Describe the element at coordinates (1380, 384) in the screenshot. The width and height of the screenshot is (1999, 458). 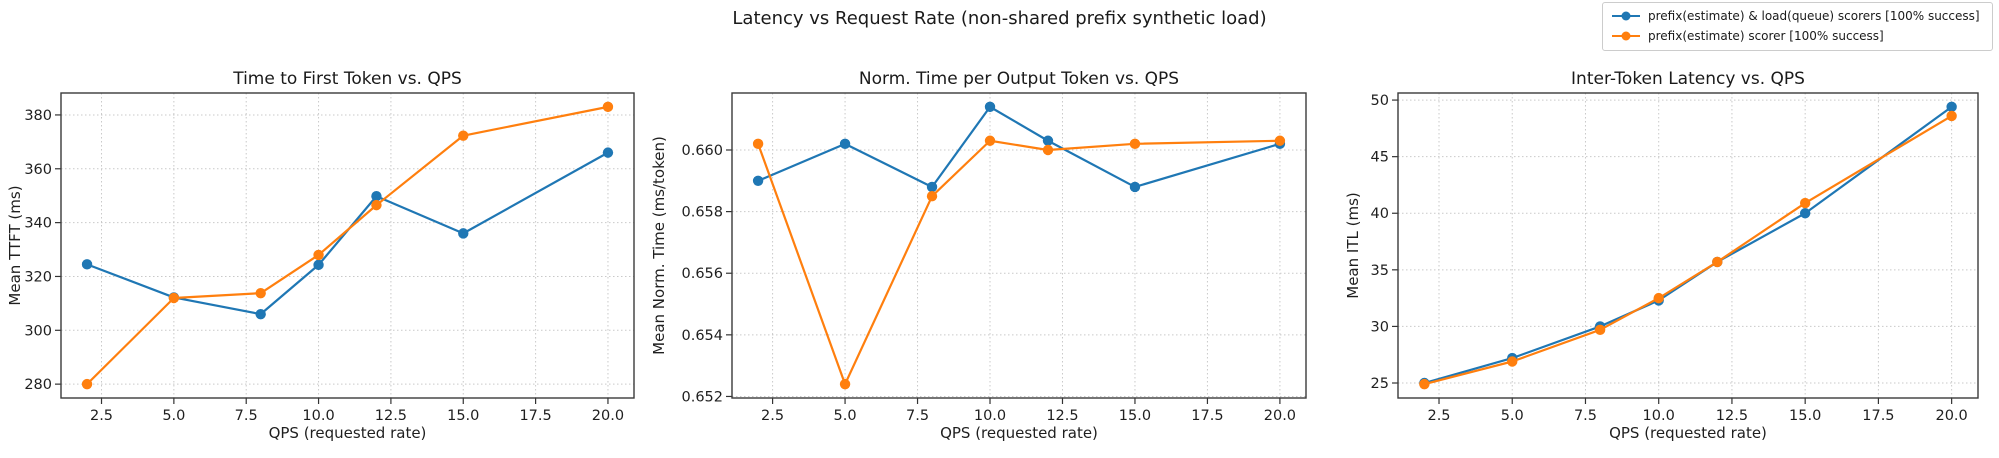
I see `y-tick-label: 25` at that location.